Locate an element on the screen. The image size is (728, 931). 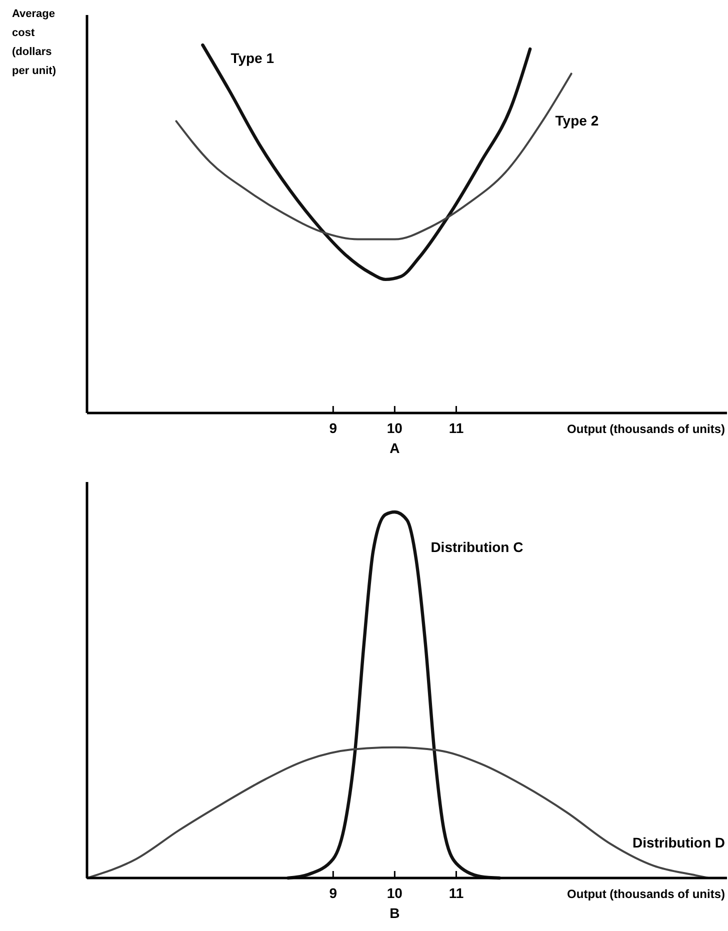
series-label: Type 1 is located at coordinates (252, 58).